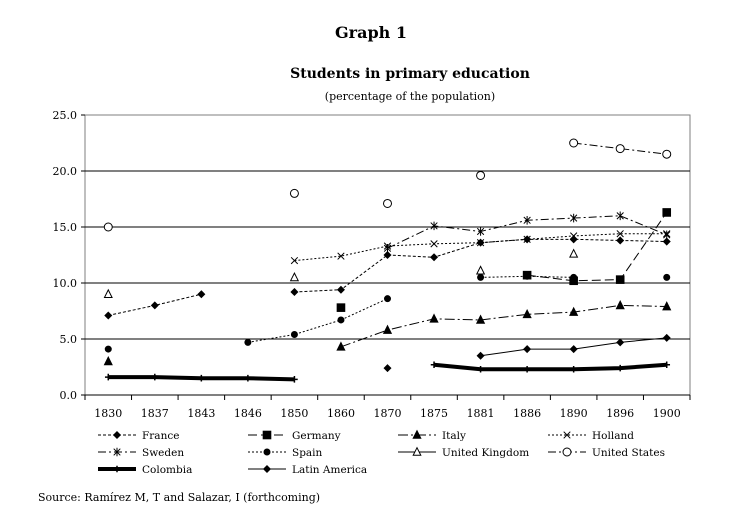 The height and width of the screenshot is (526, 752). Describe the element at coordinates (69, 339) in the screenshot. I see `y-tick-label: 5.0` at that location.